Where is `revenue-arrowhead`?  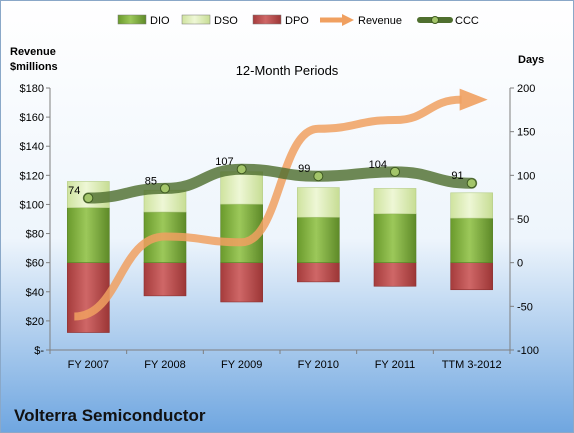 revenue-arrowhead is located at coordinates (473, 99).